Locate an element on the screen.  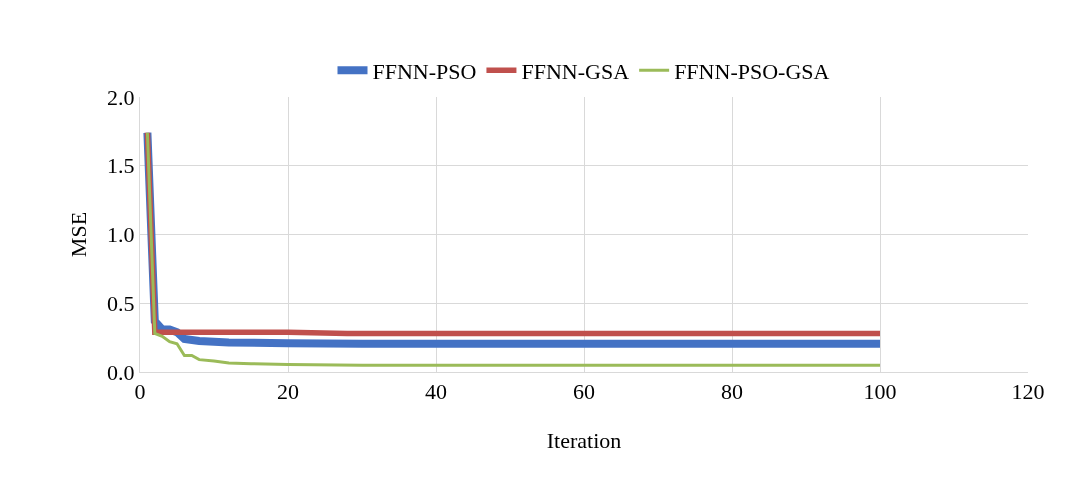
y-tick-label: 0.0 is located at coordinates (121, 372).